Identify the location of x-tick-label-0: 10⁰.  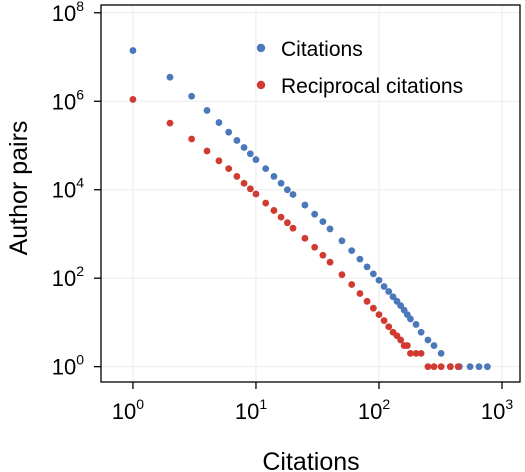
(128, 410).